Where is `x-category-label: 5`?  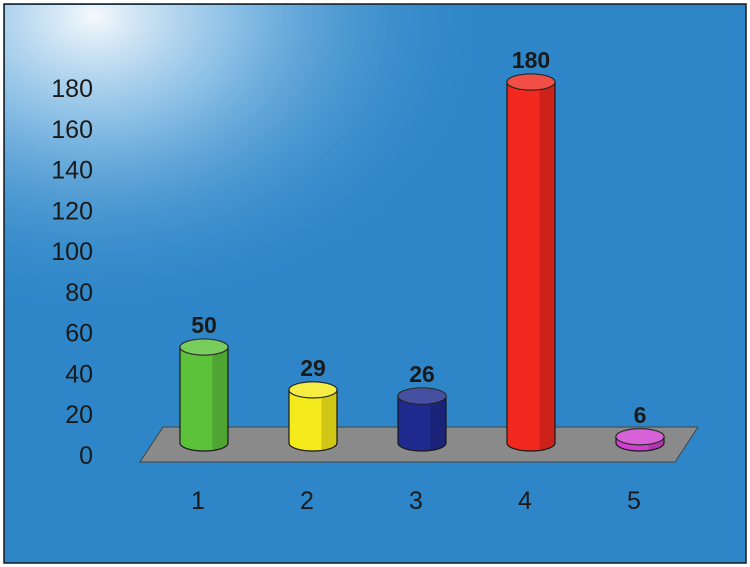
x-category-label: 5 is located at coordinates (634, 501).